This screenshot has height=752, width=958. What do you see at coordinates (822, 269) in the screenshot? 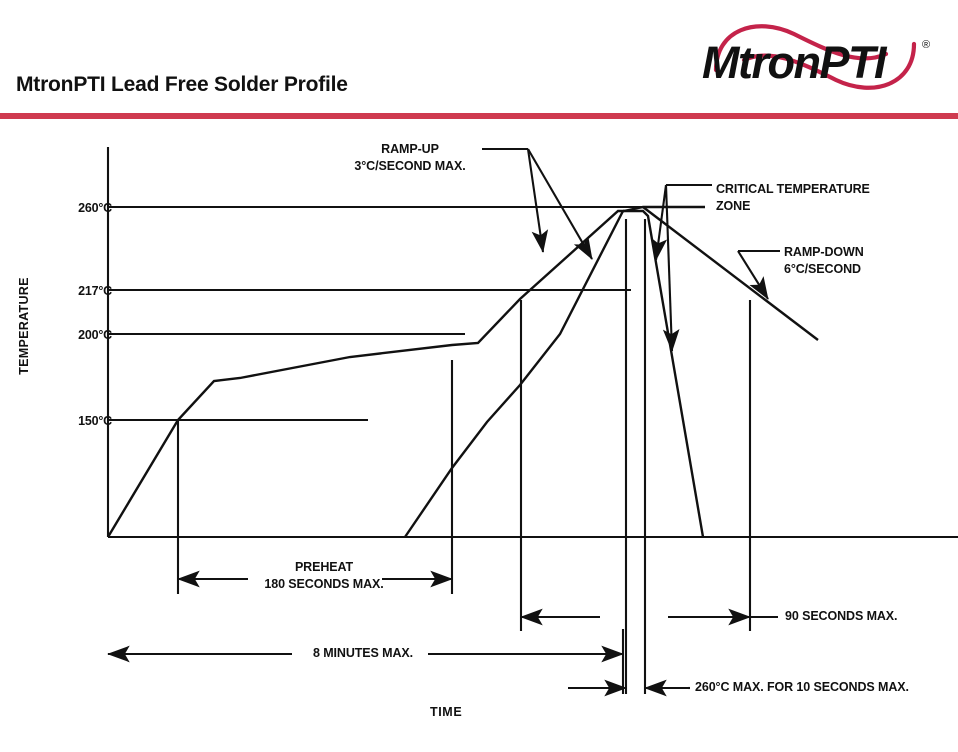
I see `callout-ramp-down-line2: 6°C/SECOND` at bounding box center [822, 269].